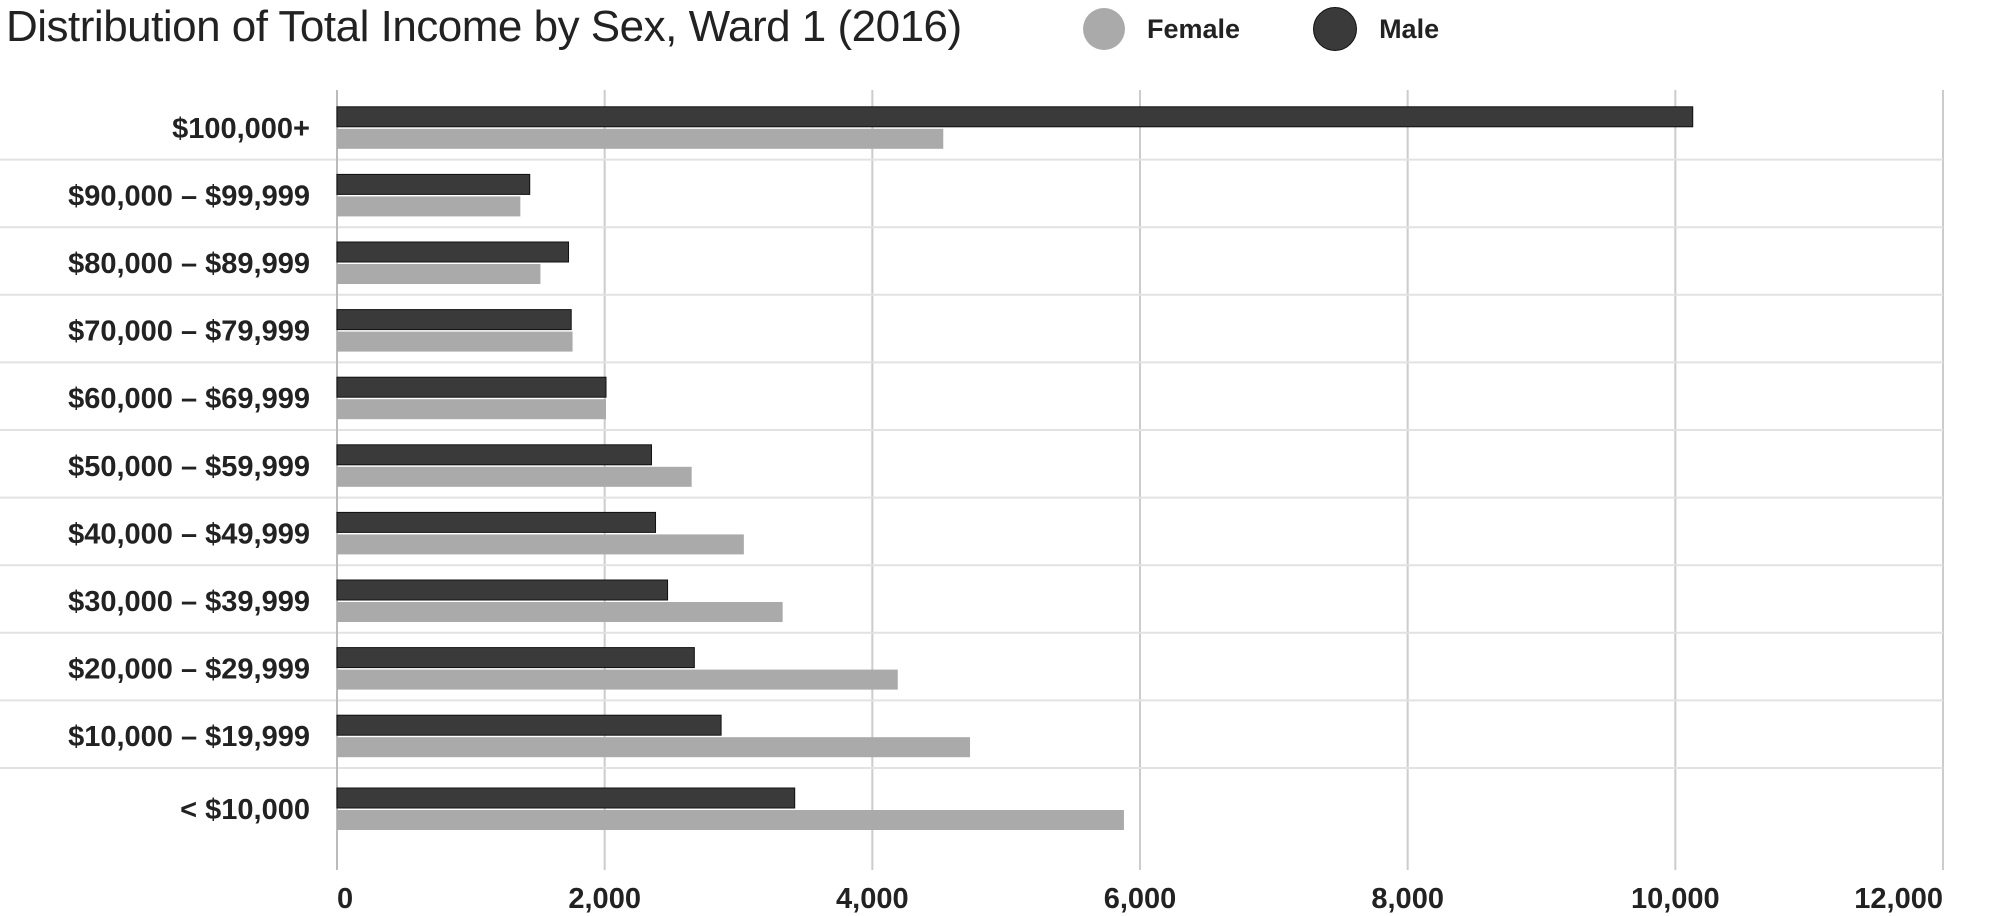 The width and height of the screenshot is (2000, 916). What do you see at coordinates (1297, 29) in the screenshot?
I see `legend: Female Male` at bounding box center [1297, 29].